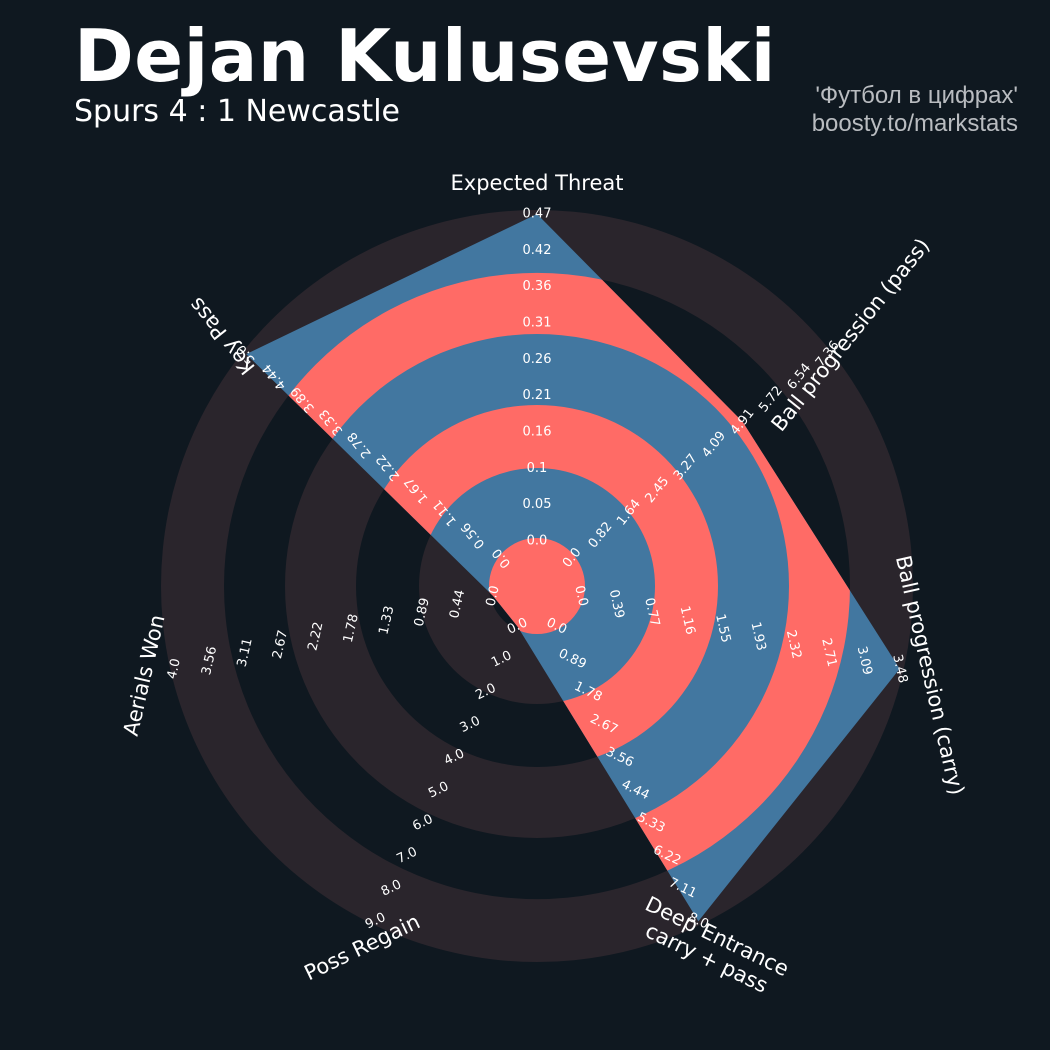 Image resolution: width=1050 pixels, height=1050 pixels. What do you see at coordinates (899, 669) in the screenshot?
I see `tick-label: 3.48` at bounding box center [899, 669].